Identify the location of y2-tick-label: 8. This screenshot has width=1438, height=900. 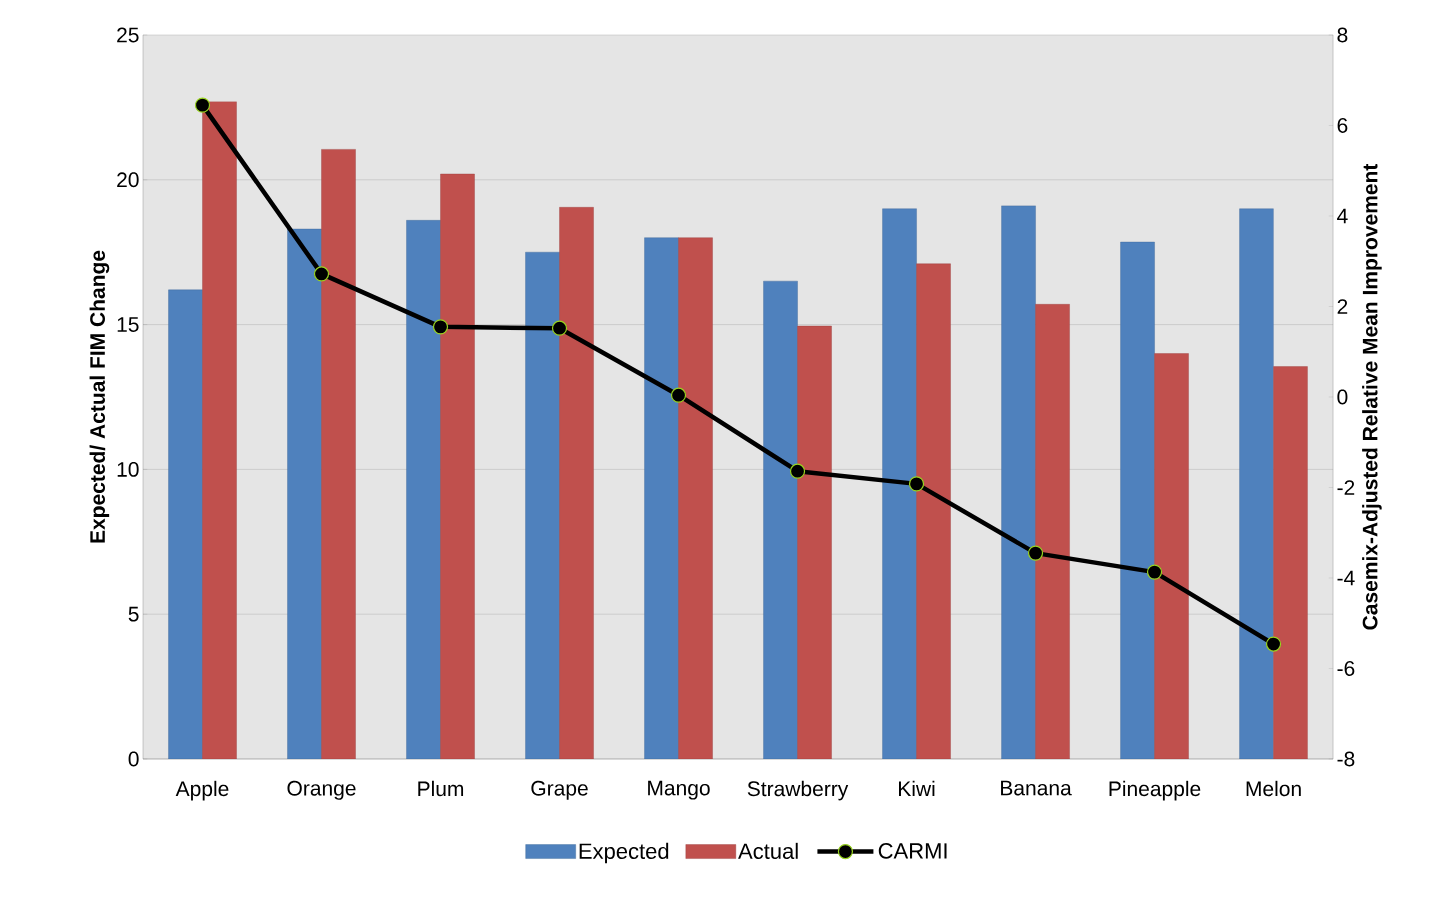
(1342, 35).